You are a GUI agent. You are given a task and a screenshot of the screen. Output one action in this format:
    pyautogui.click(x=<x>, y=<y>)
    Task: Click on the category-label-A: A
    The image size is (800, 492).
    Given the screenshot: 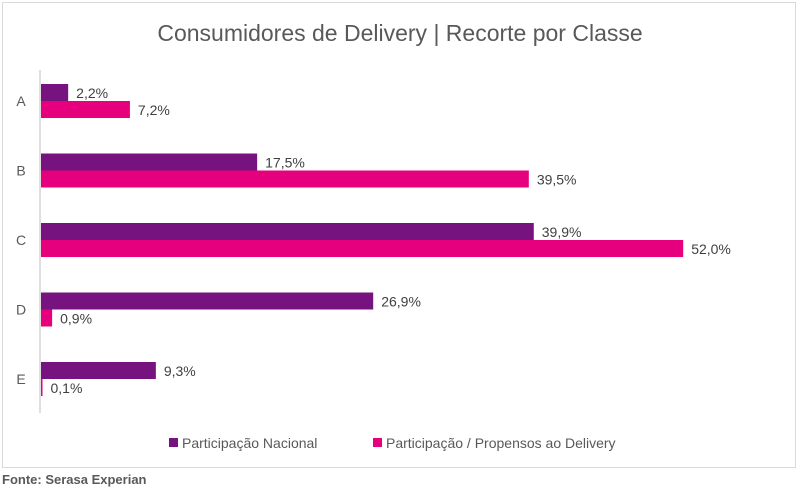 What is the action you would take?
    pyautogui.click(x=21, y=101)
    